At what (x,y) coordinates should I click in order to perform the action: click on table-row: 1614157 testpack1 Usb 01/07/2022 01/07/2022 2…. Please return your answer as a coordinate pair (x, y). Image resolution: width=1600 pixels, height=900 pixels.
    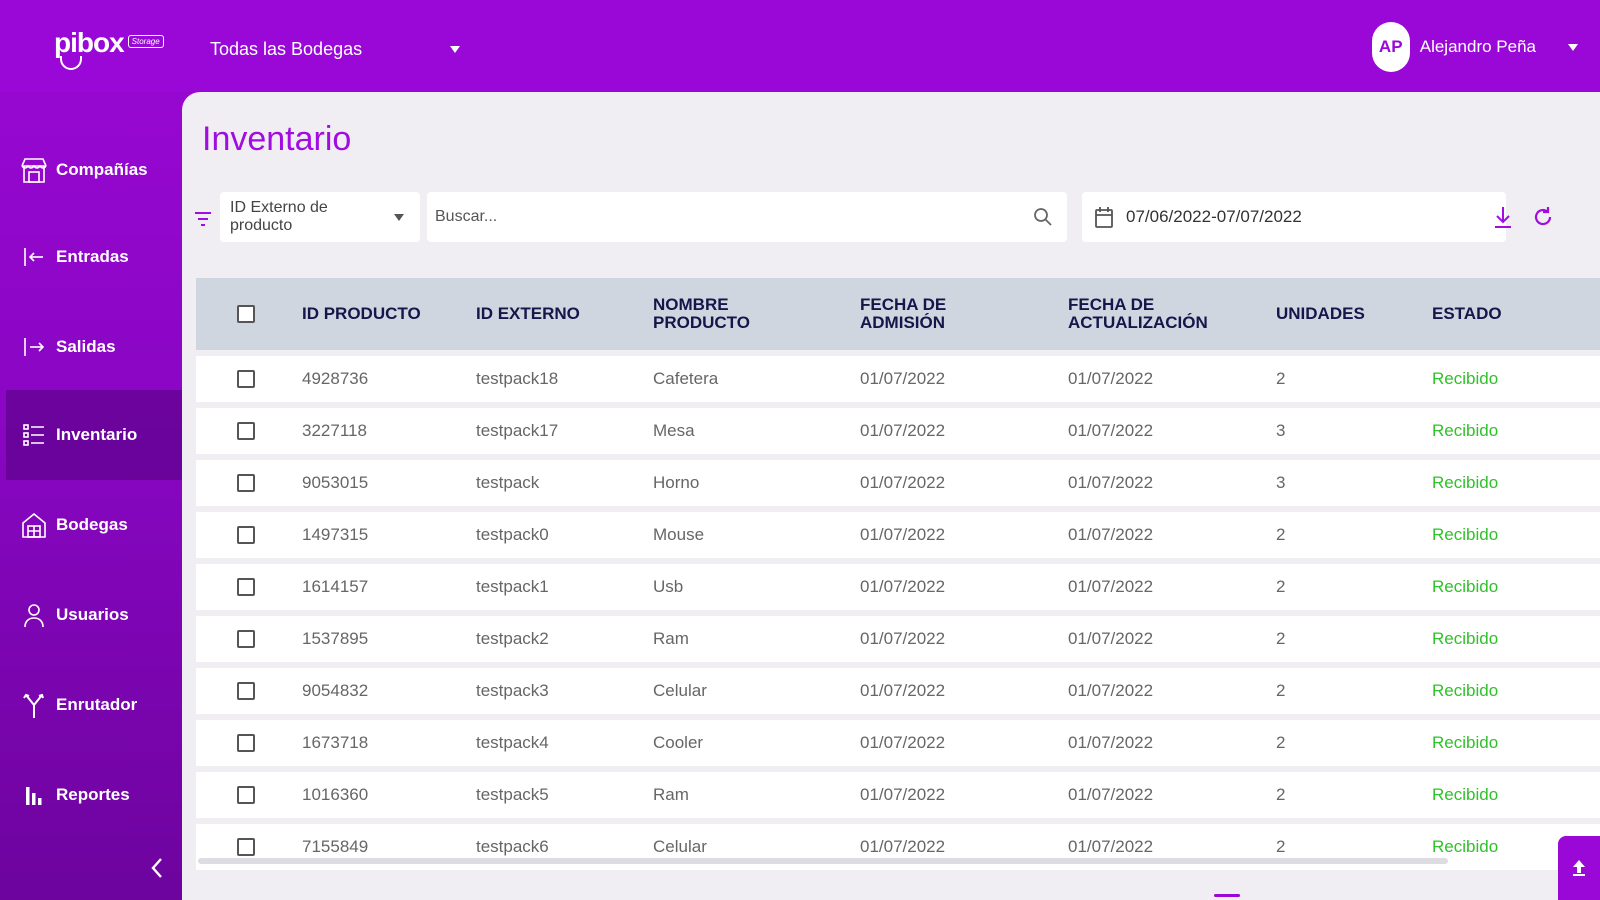
    Looking at the image, I should click on (898, 587).